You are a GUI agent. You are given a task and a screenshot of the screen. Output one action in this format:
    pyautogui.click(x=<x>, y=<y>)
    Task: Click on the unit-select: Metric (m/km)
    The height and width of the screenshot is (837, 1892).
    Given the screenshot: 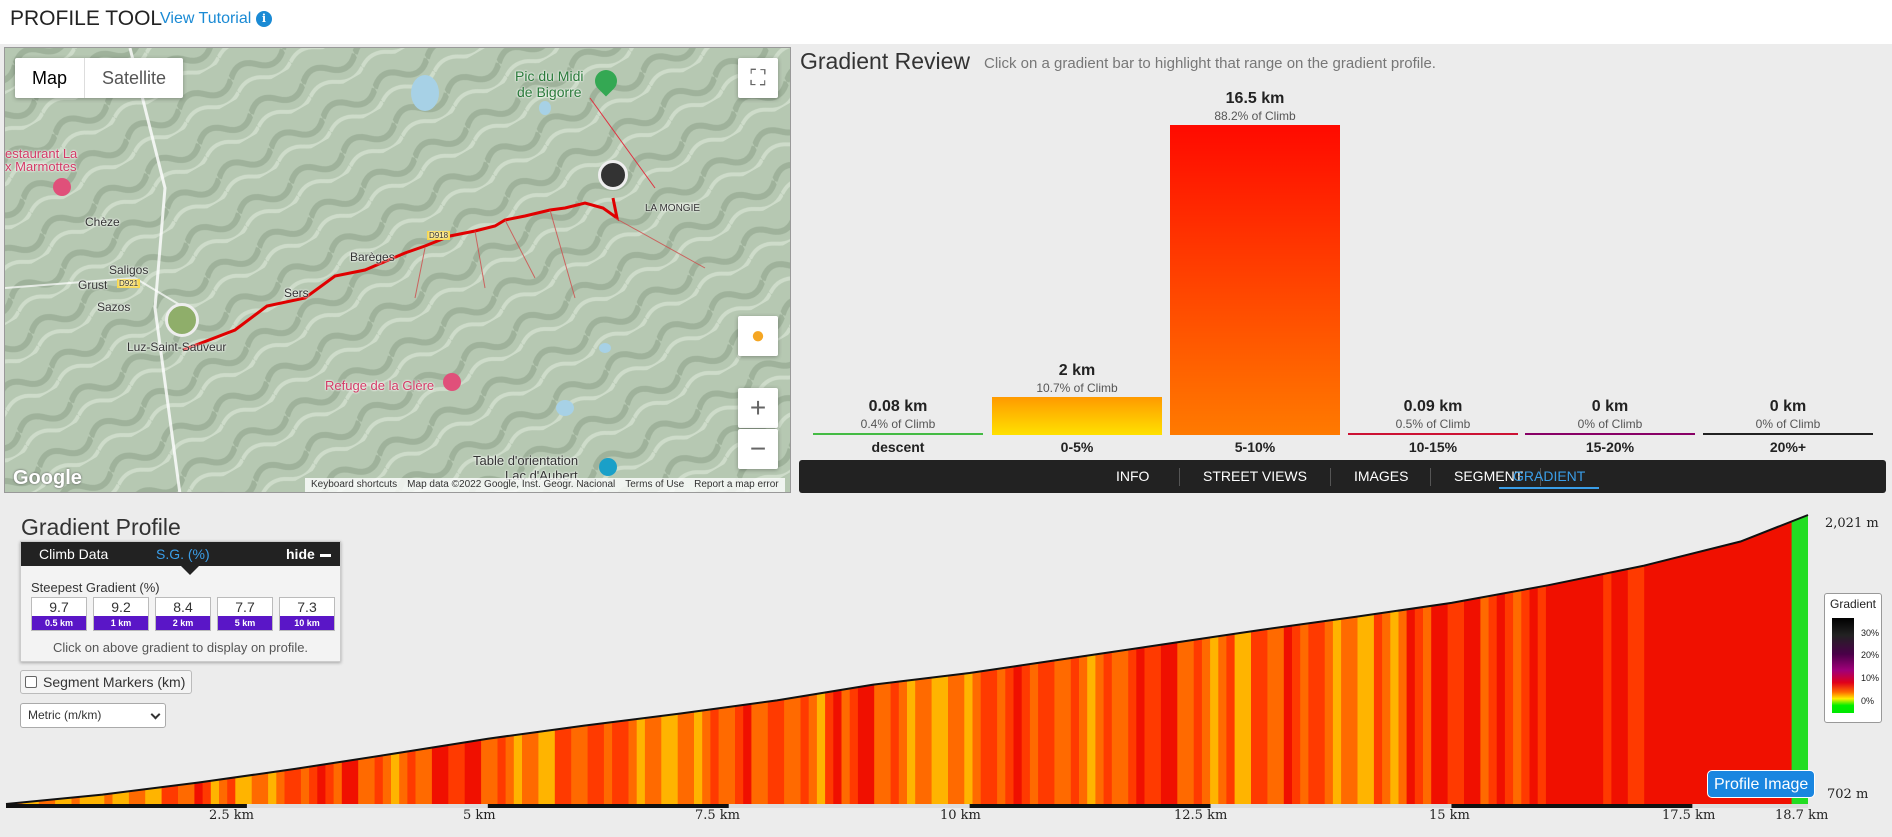 What is the action you would take?
    pyautogui.click(x=93, y=715)
    